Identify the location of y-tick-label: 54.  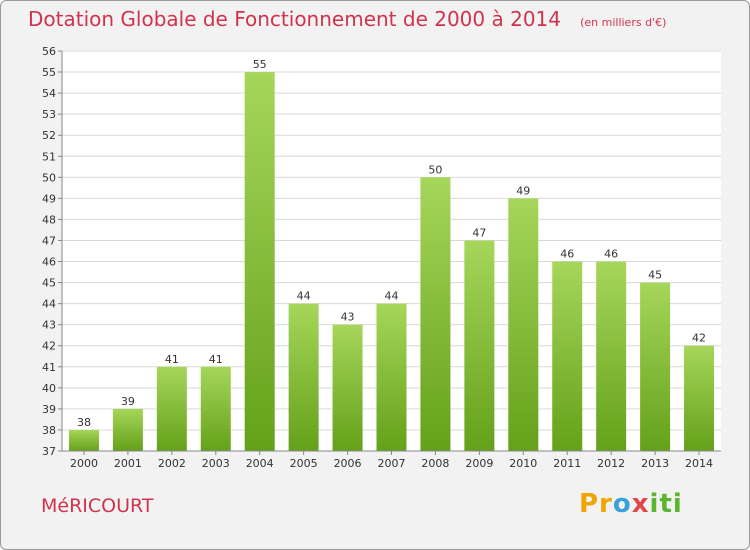
(49, 93).